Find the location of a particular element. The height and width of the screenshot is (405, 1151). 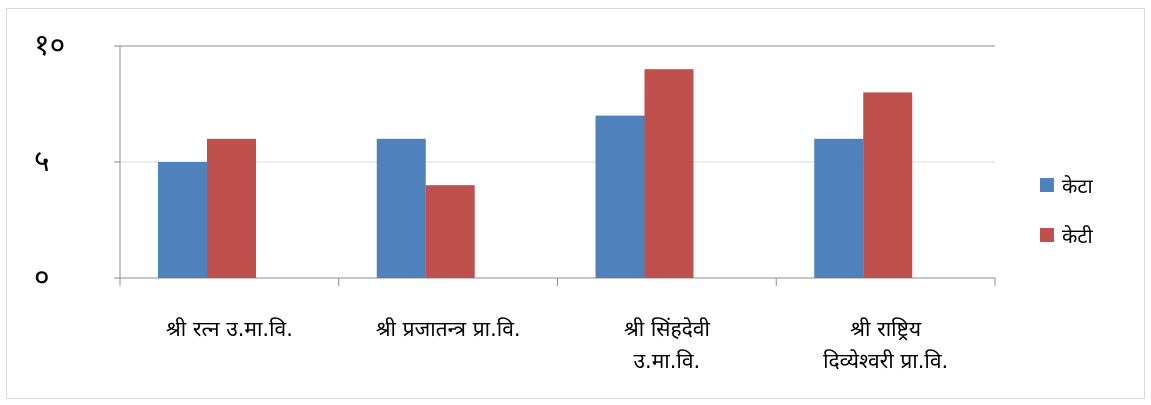

y-tick-label: ० is located at coordinates (42, 277).